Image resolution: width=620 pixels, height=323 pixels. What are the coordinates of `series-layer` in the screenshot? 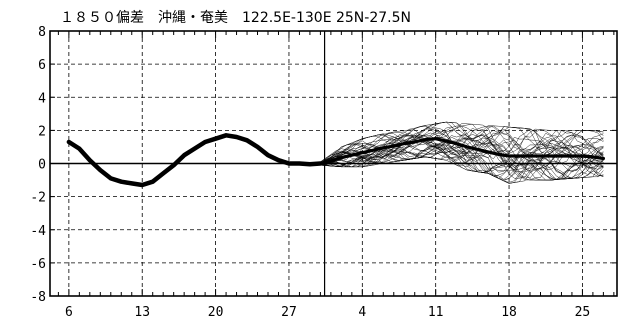 It's located at (335, 160).